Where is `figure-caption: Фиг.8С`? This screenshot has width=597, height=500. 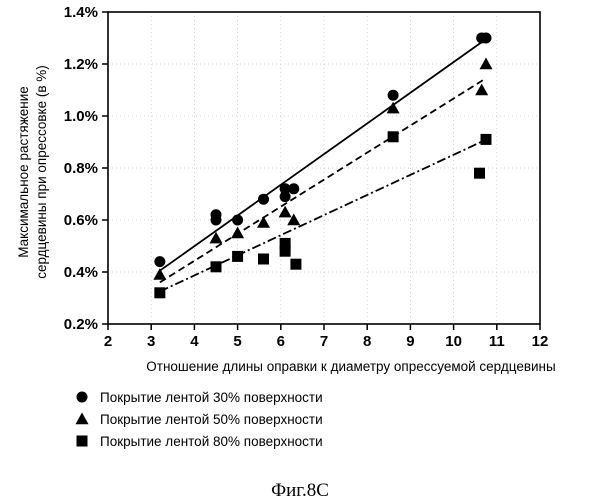 figure-caption: Фиг.8С is located at coordinates (300, 490).